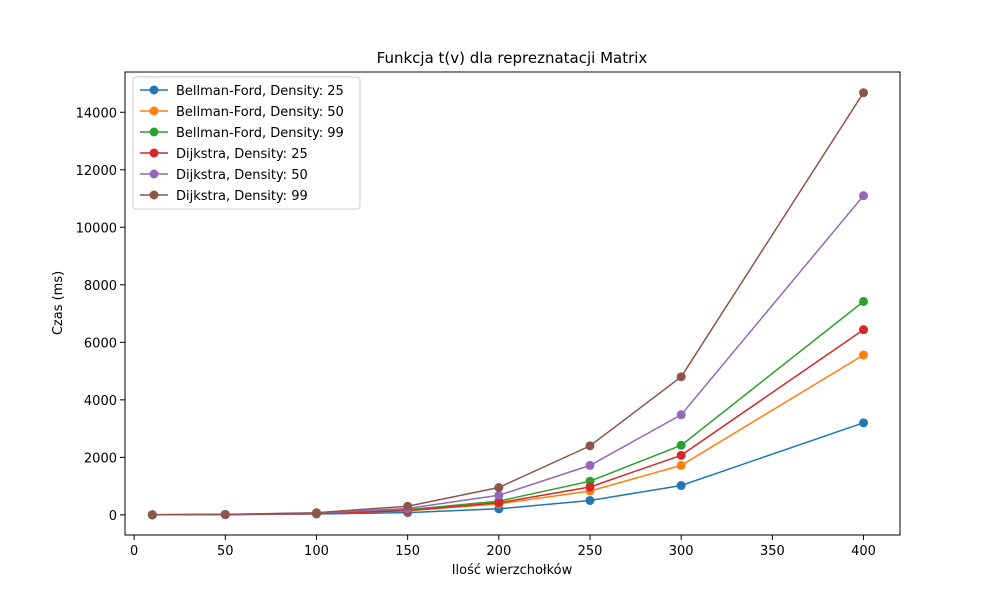  Describe the element at coordinates (316, 551) in the screenshot. I see `x-tick-label: 100` at that location.